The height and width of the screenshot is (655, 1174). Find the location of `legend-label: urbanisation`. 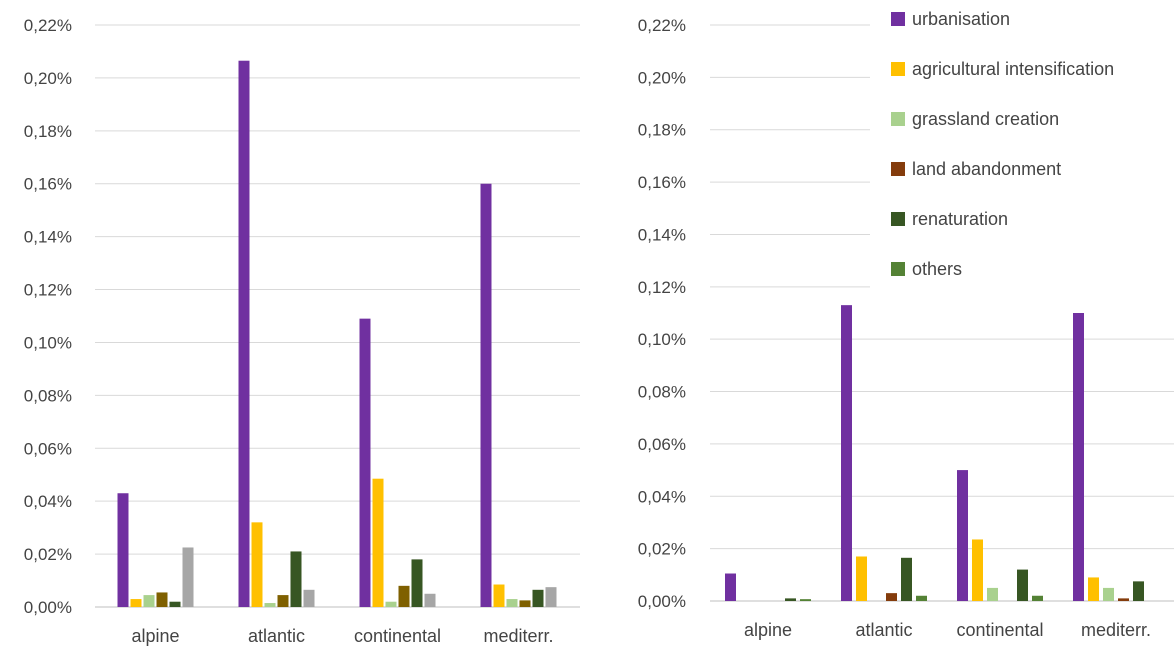

legend-label: urbanisation is located at coordinates (961, 19).